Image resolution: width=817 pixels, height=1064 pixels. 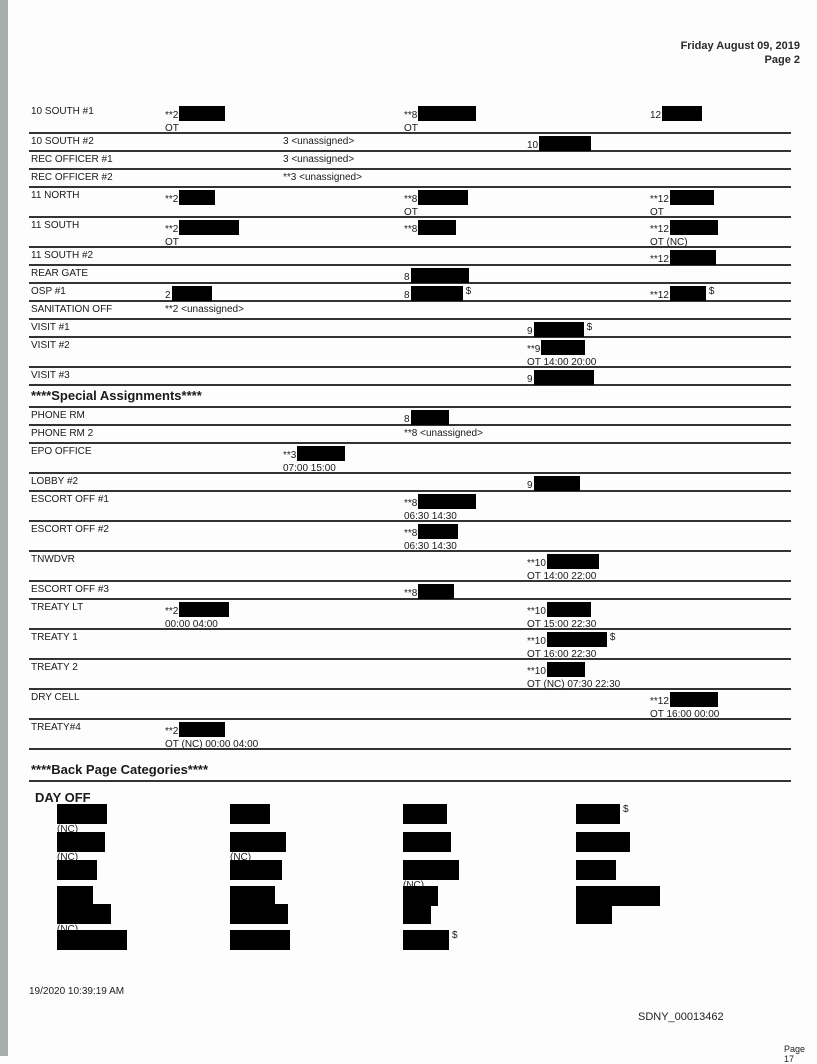 I want to click on post-label: EPO OFFICE, so click(x=61, y=451).